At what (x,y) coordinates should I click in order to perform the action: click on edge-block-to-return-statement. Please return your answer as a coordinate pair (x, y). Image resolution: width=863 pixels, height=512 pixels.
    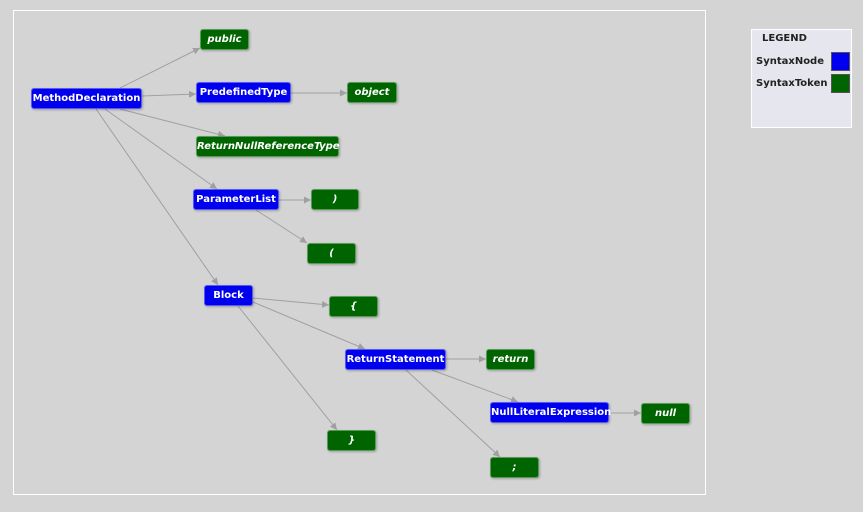
    Looking at the image, I should click on (309, 325).